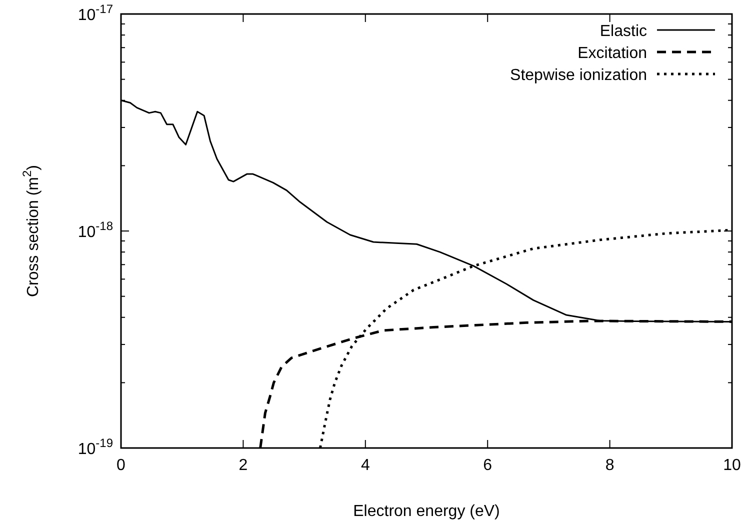  Describe the element at coordinates (426, 511) in the screenshot. I see `x-axis-title: Electron energy (eV)` at that location.